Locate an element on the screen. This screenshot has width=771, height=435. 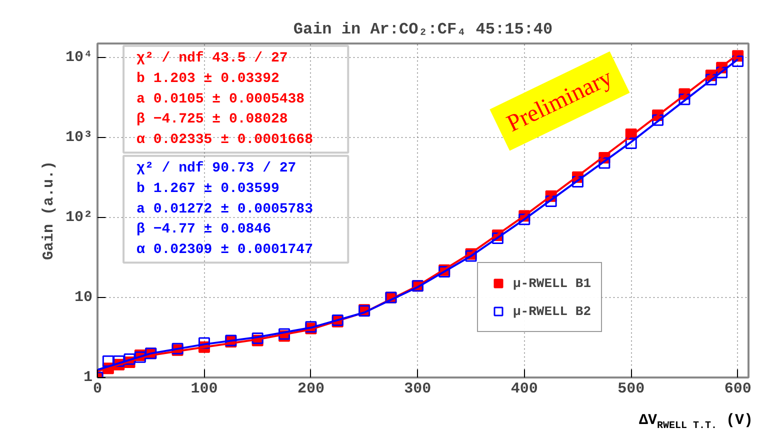
annotation: a 0.0105 ± 0.0005438 is located at coordinates (220, 99).